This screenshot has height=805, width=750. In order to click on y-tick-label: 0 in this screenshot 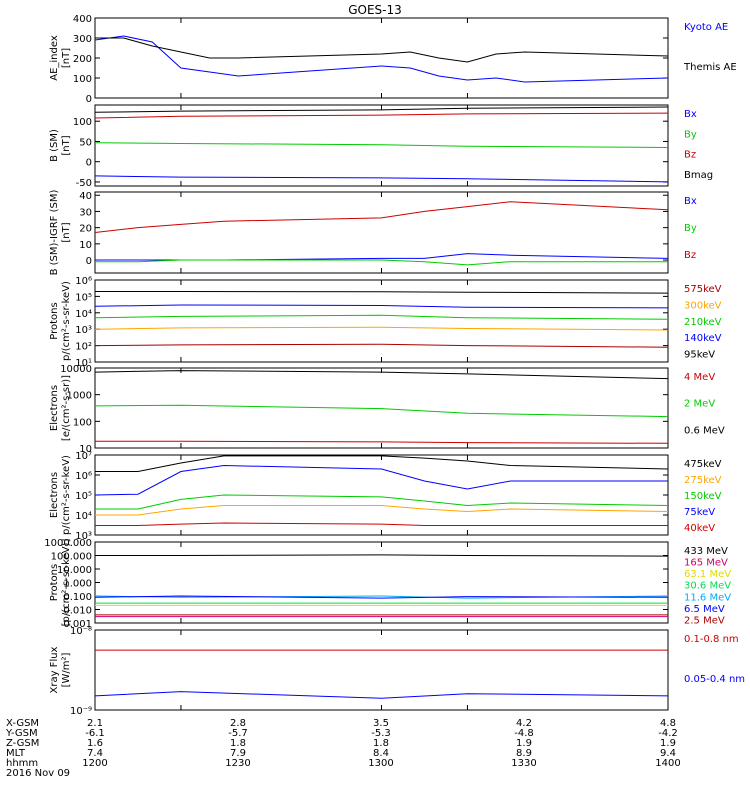, I will do `click(89, 99)`.